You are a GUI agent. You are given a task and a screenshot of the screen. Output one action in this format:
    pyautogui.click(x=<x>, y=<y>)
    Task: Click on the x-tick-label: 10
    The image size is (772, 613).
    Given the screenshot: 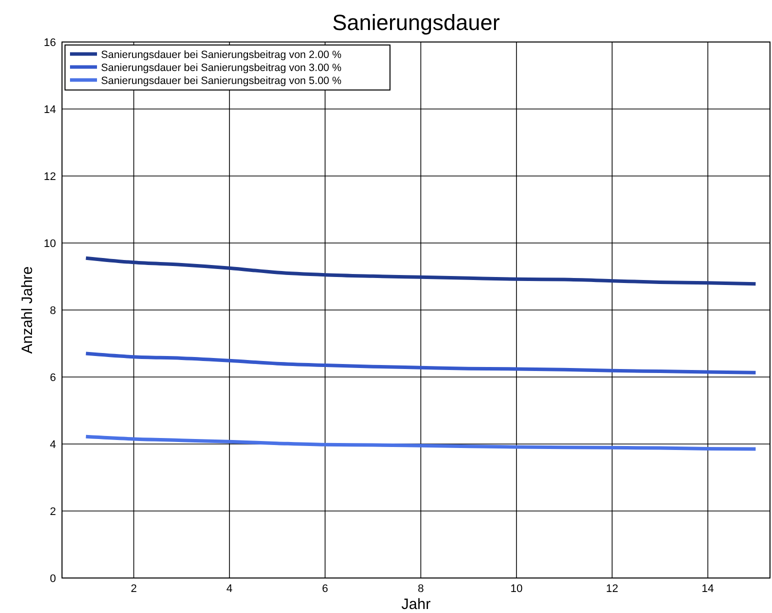 What is the action you would take?
    pyautogui.click(x=516, y=589)
    